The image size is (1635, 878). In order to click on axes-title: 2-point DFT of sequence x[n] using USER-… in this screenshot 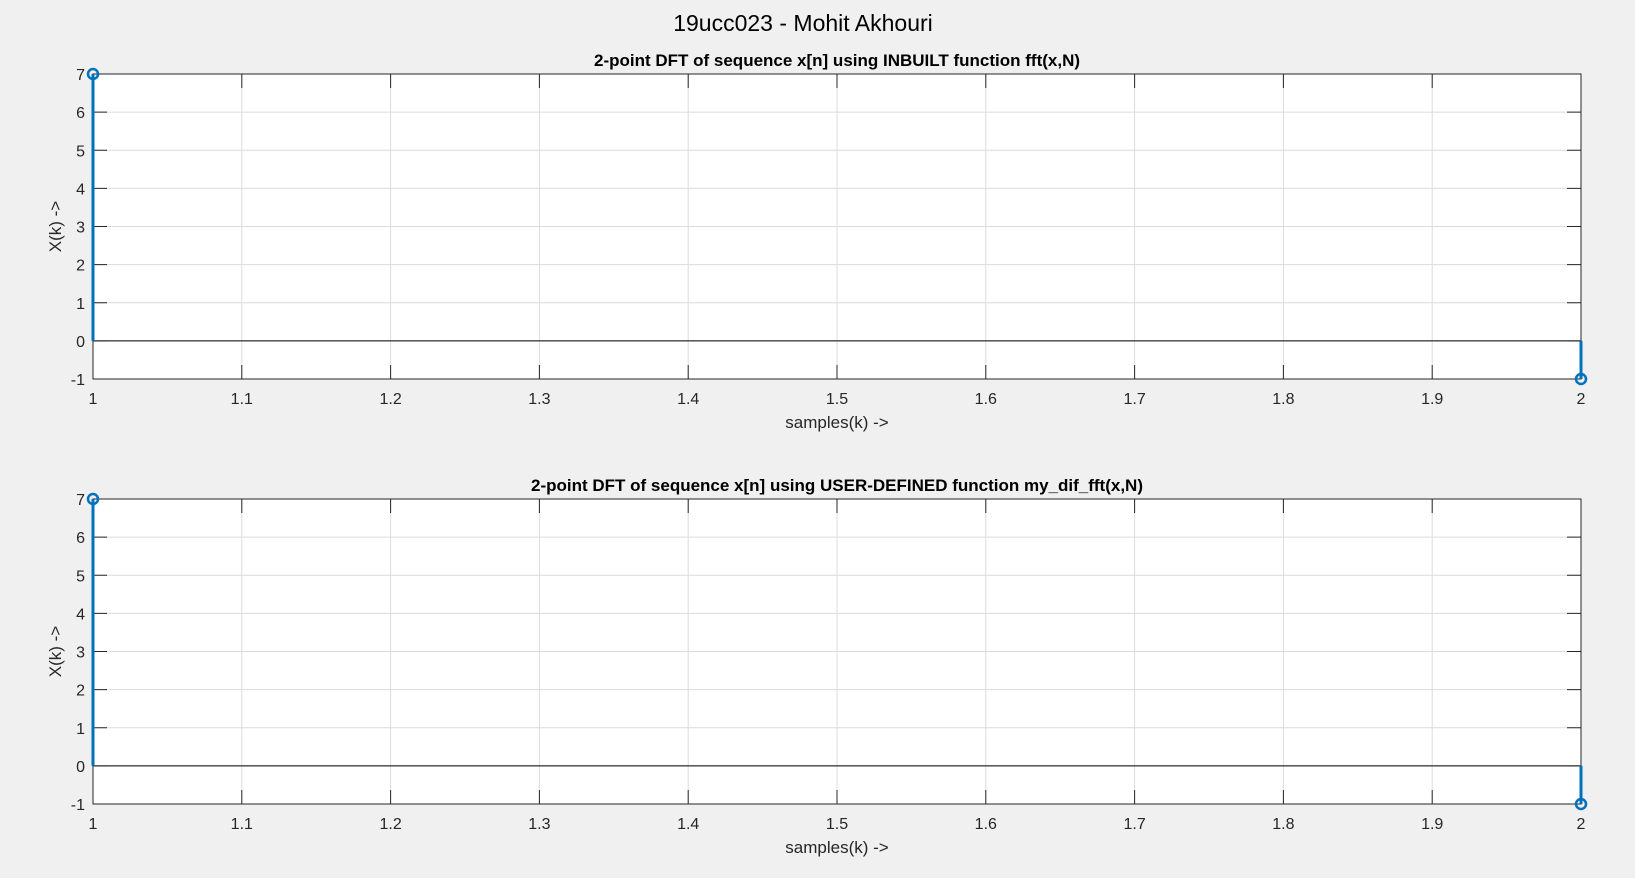, I will do `click(837, 485)`.